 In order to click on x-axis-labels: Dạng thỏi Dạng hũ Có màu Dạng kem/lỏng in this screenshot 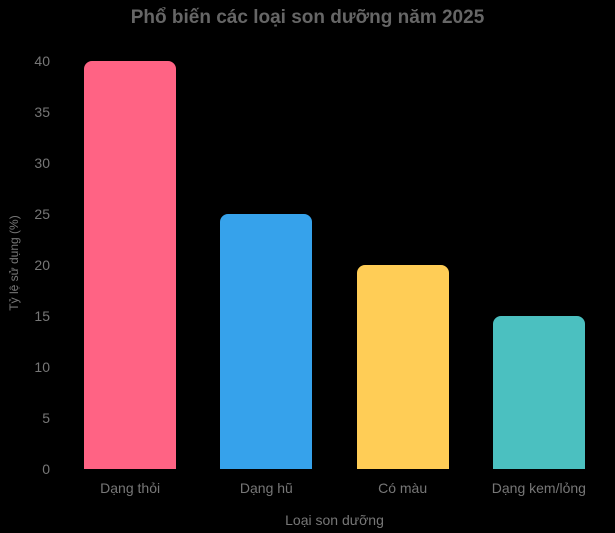, I will do `click(334, 488)`.